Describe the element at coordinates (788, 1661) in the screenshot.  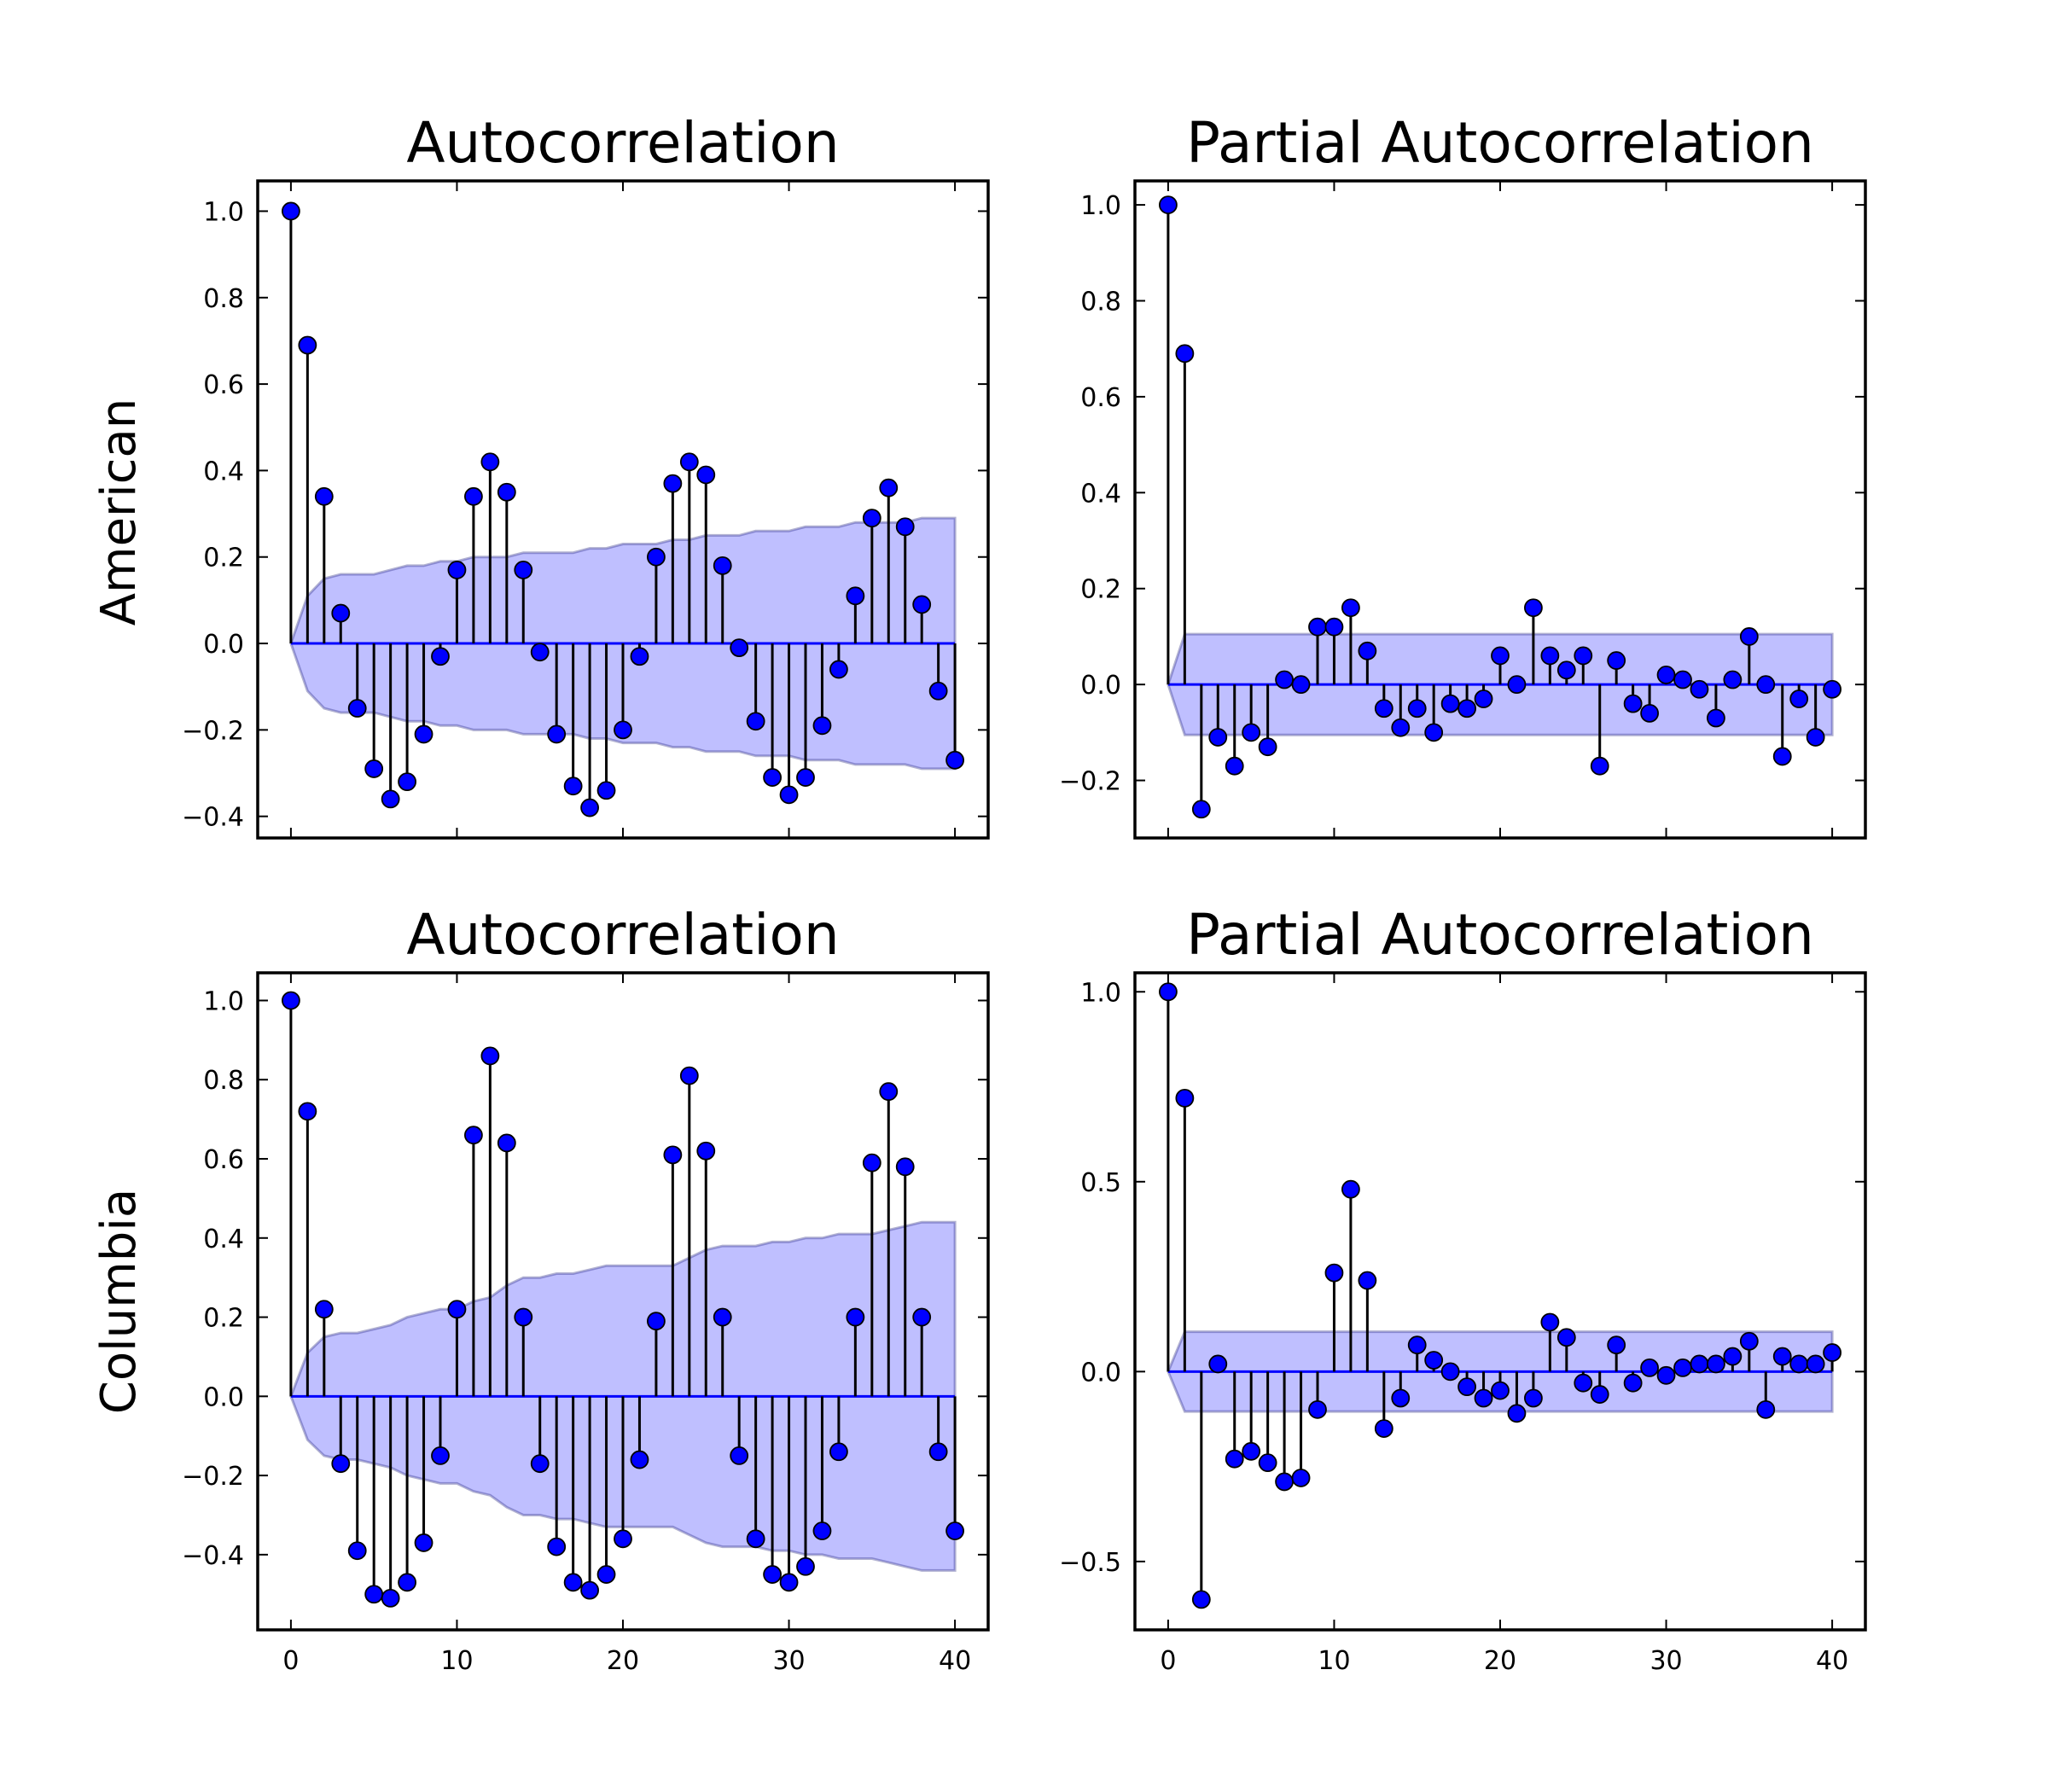
I see `x-tick-label: 30` at that location.